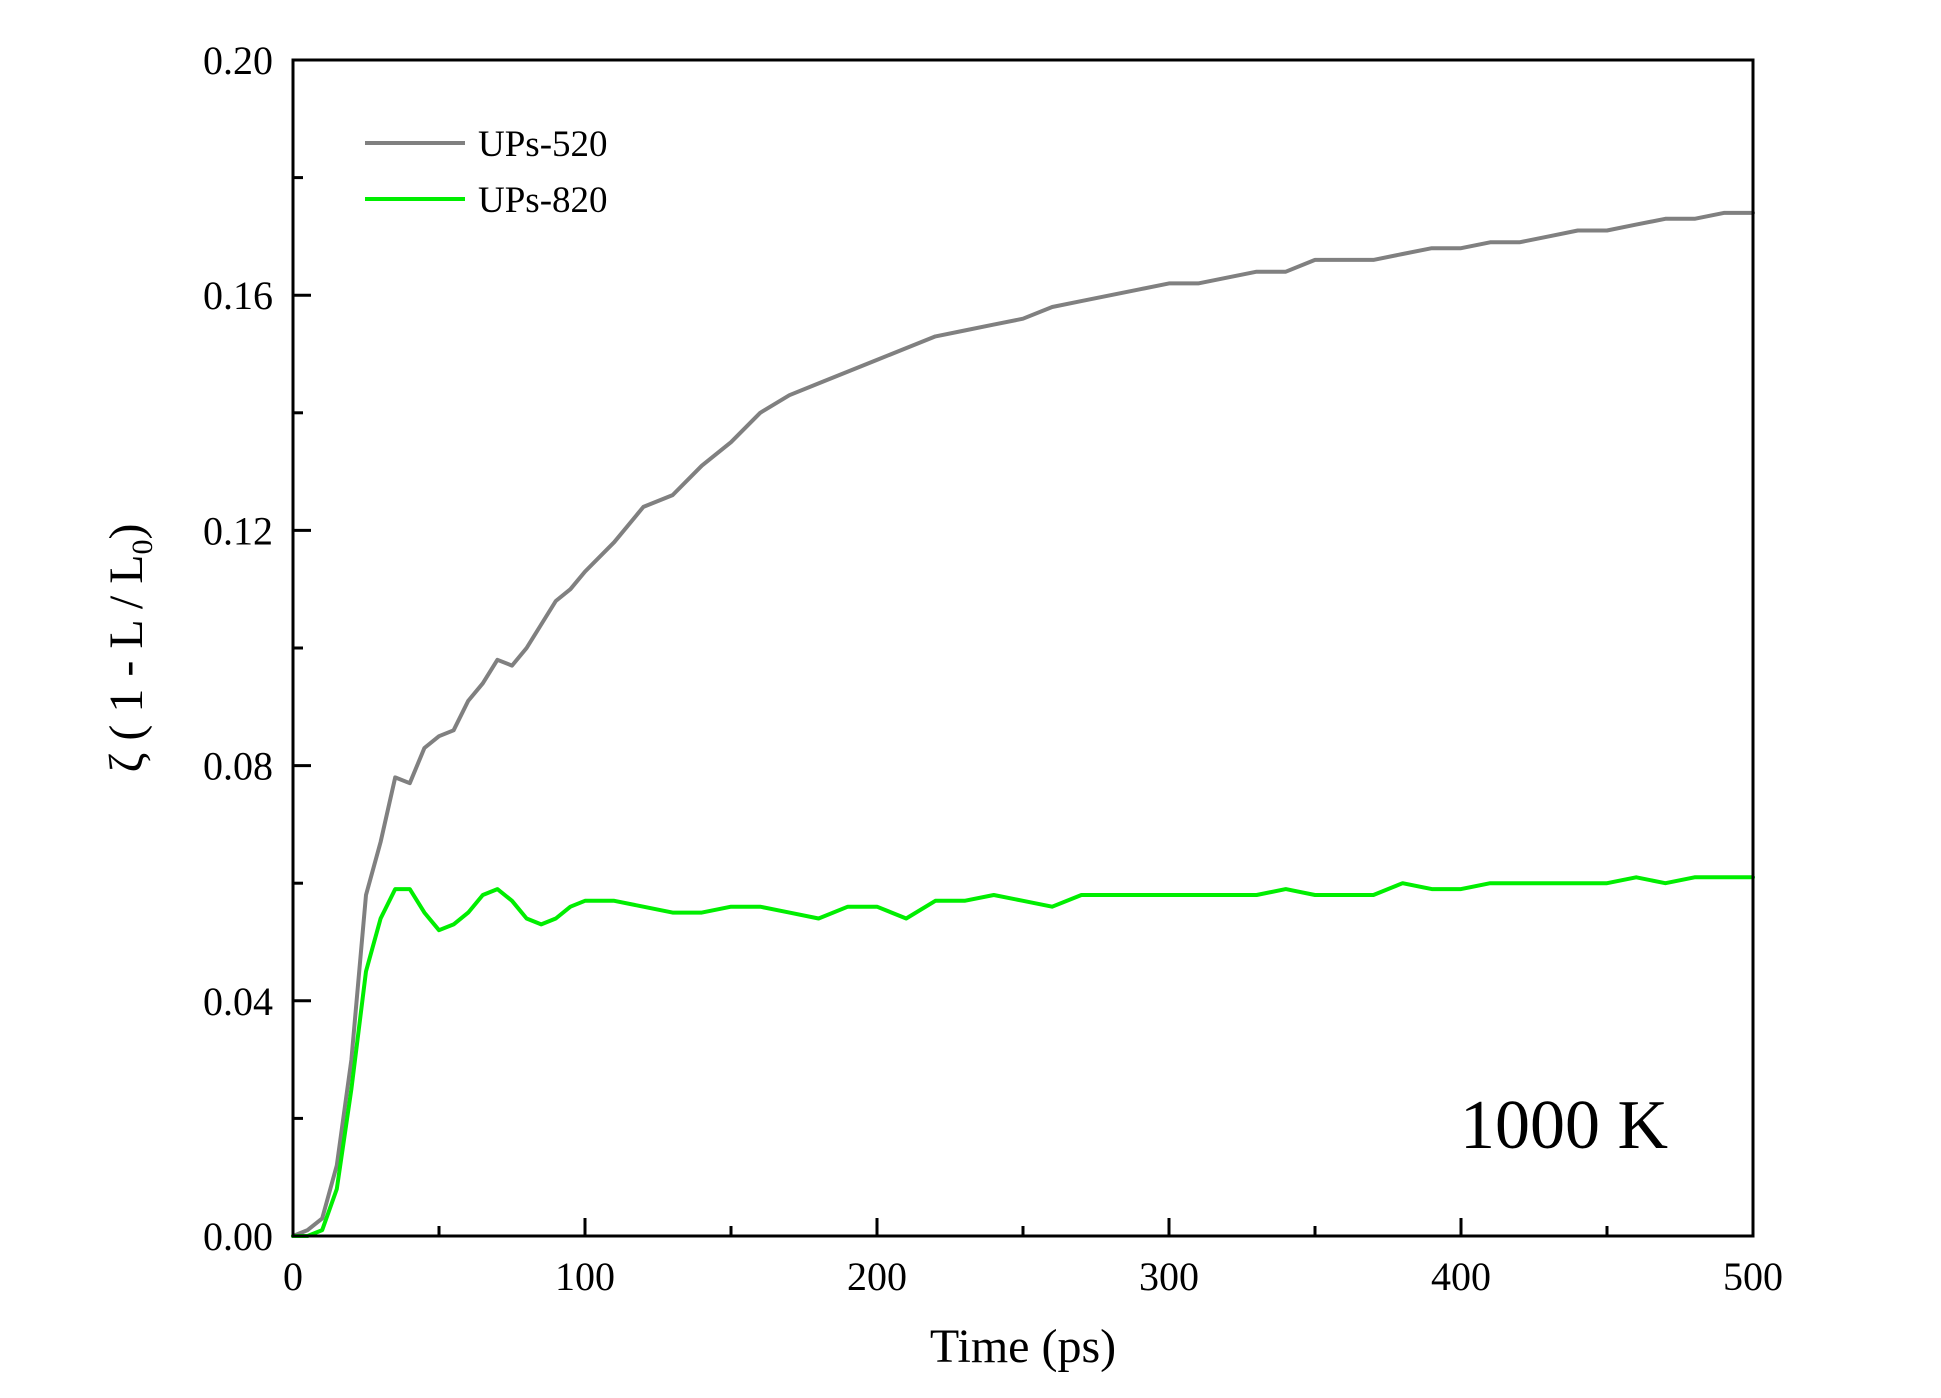  Describe the element at coordinates (238, 1001) in the screenshot. I see `y-tick-label: 0.04` at that location.